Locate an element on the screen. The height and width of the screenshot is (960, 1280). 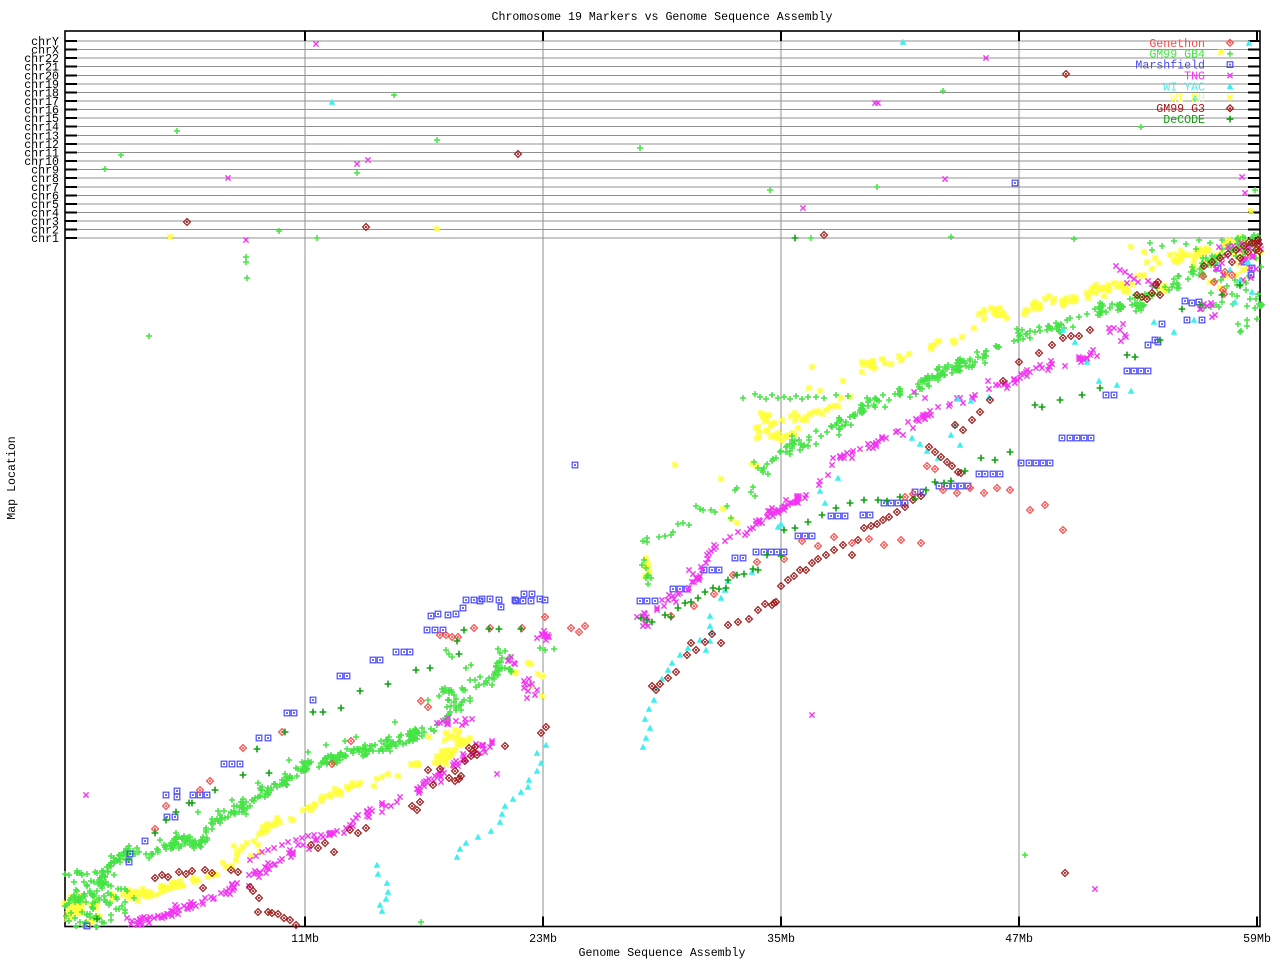
svg-text: chr2 is located at coordinates (45, 231).